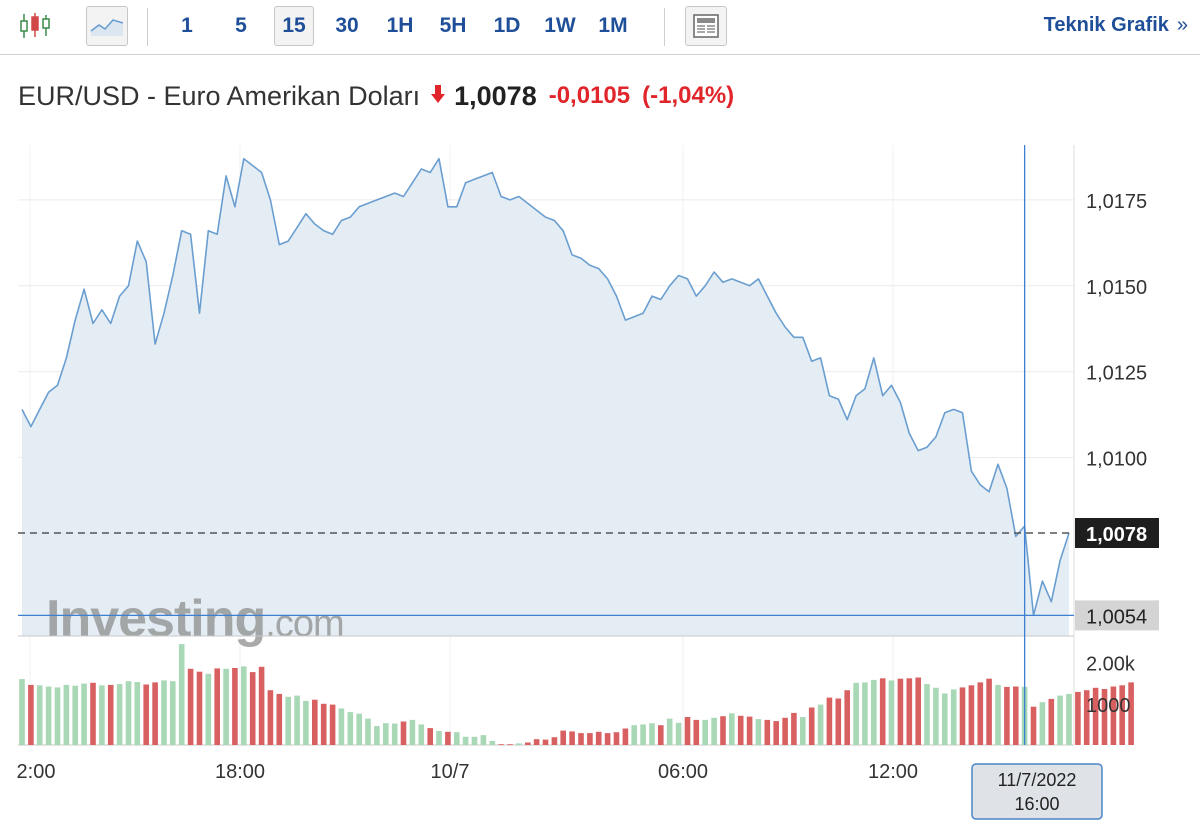  Describe the element at coordinates (495, 95) in the screenshot. I see `last-price: 1,0078` at that location.